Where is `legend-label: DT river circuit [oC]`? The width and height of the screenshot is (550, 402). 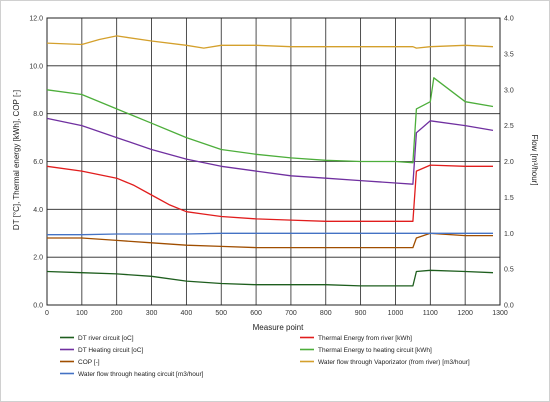 legend-label: DT river circuit [oC] is located at coordinates (106, 338).